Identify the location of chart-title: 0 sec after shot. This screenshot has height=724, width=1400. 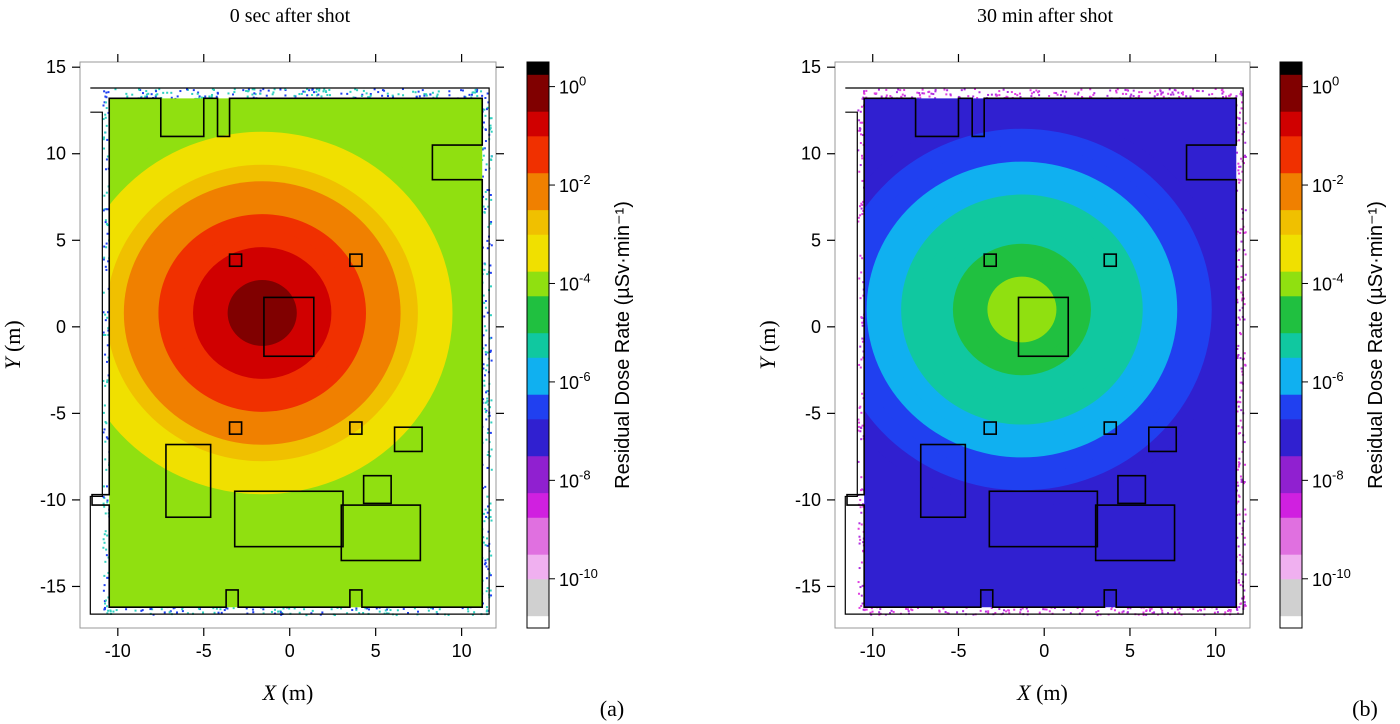
(290, 16).